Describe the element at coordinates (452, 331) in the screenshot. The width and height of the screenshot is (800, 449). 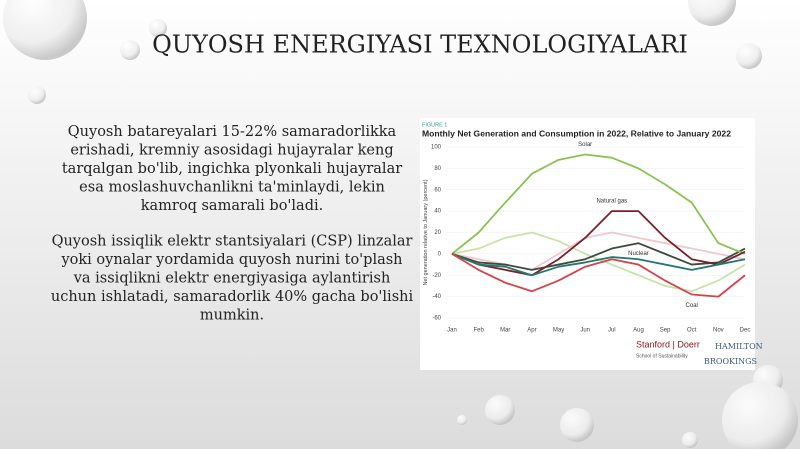
I see `x-tick-label: Jan` at that location.